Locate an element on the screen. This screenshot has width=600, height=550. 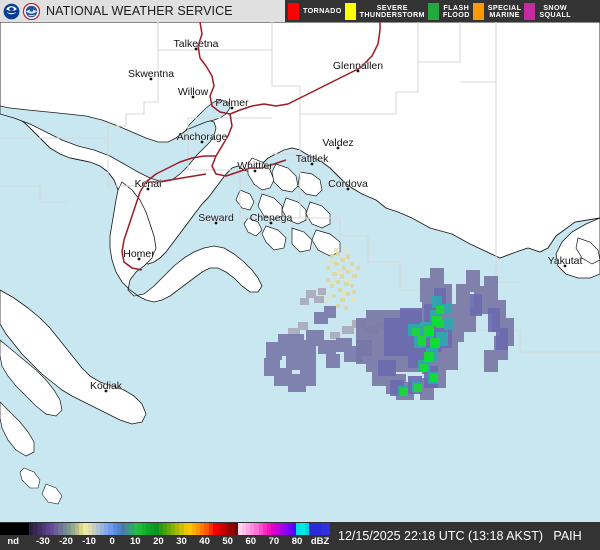
nws-seal-icon is located at coordinates (31, 11).